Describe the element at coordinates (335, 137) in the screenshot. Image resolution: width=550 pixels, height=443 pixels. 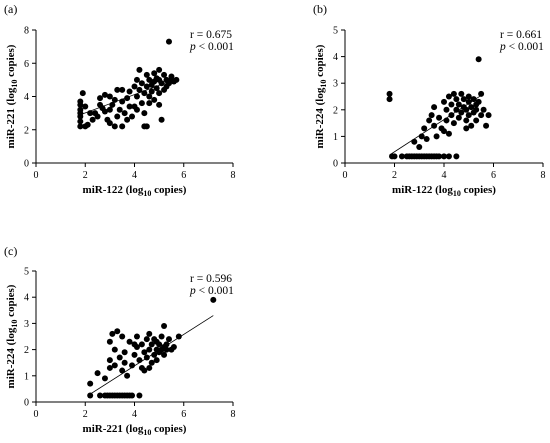
I see `y-tick-label: 1` at that location.